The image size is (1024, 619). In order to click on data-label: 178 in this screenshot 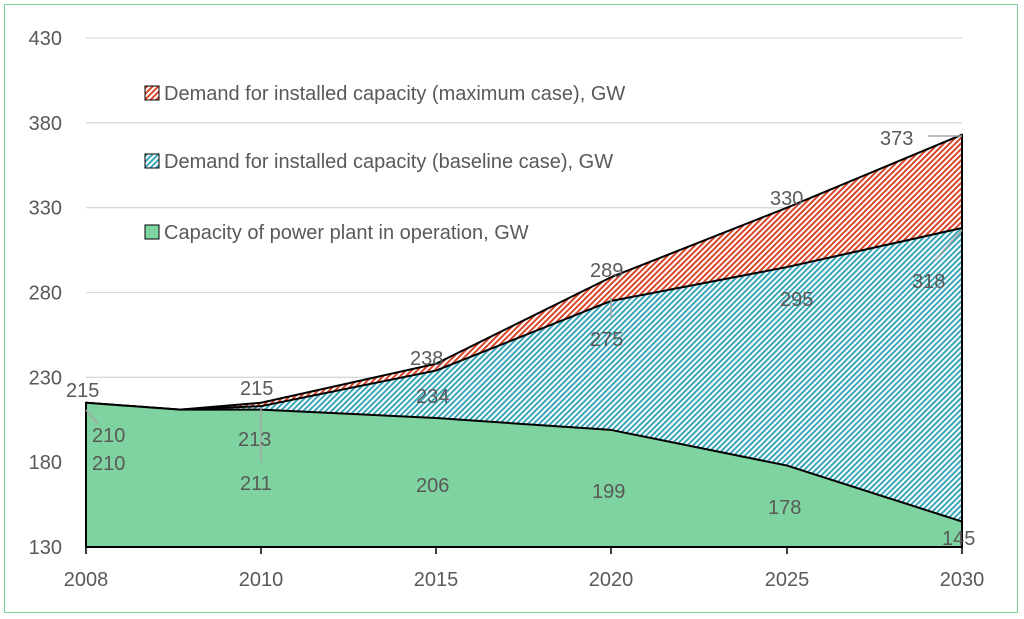, I will do `click(784, 508)`.